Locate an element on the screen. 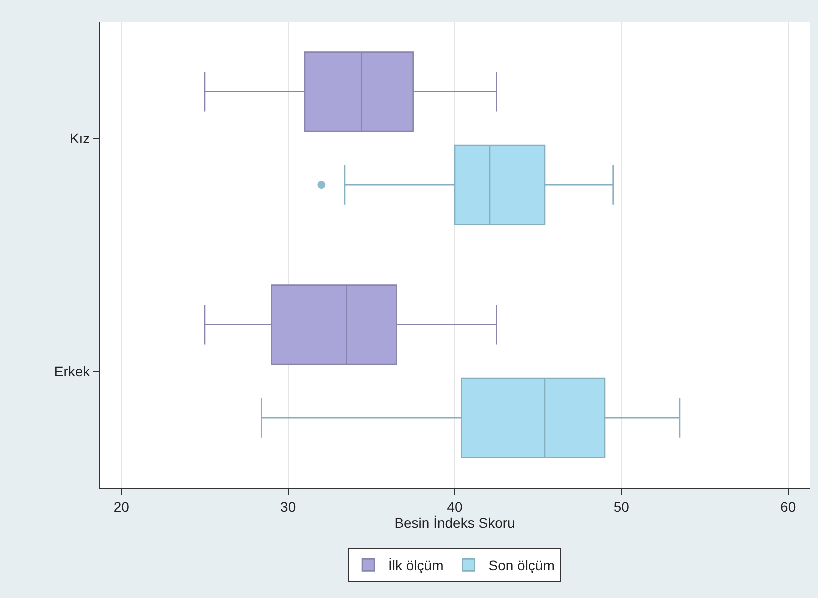  legend-label: Son ölçüm is located at coordinates (521, 566).